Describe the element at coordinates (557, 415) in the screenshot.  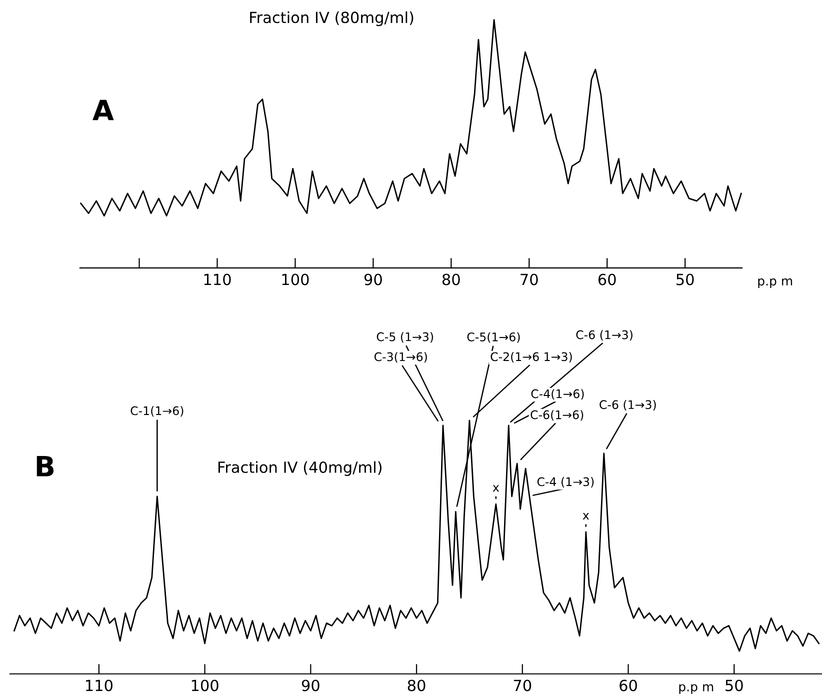
I see `annotation: C-6(1→6)` at that location.